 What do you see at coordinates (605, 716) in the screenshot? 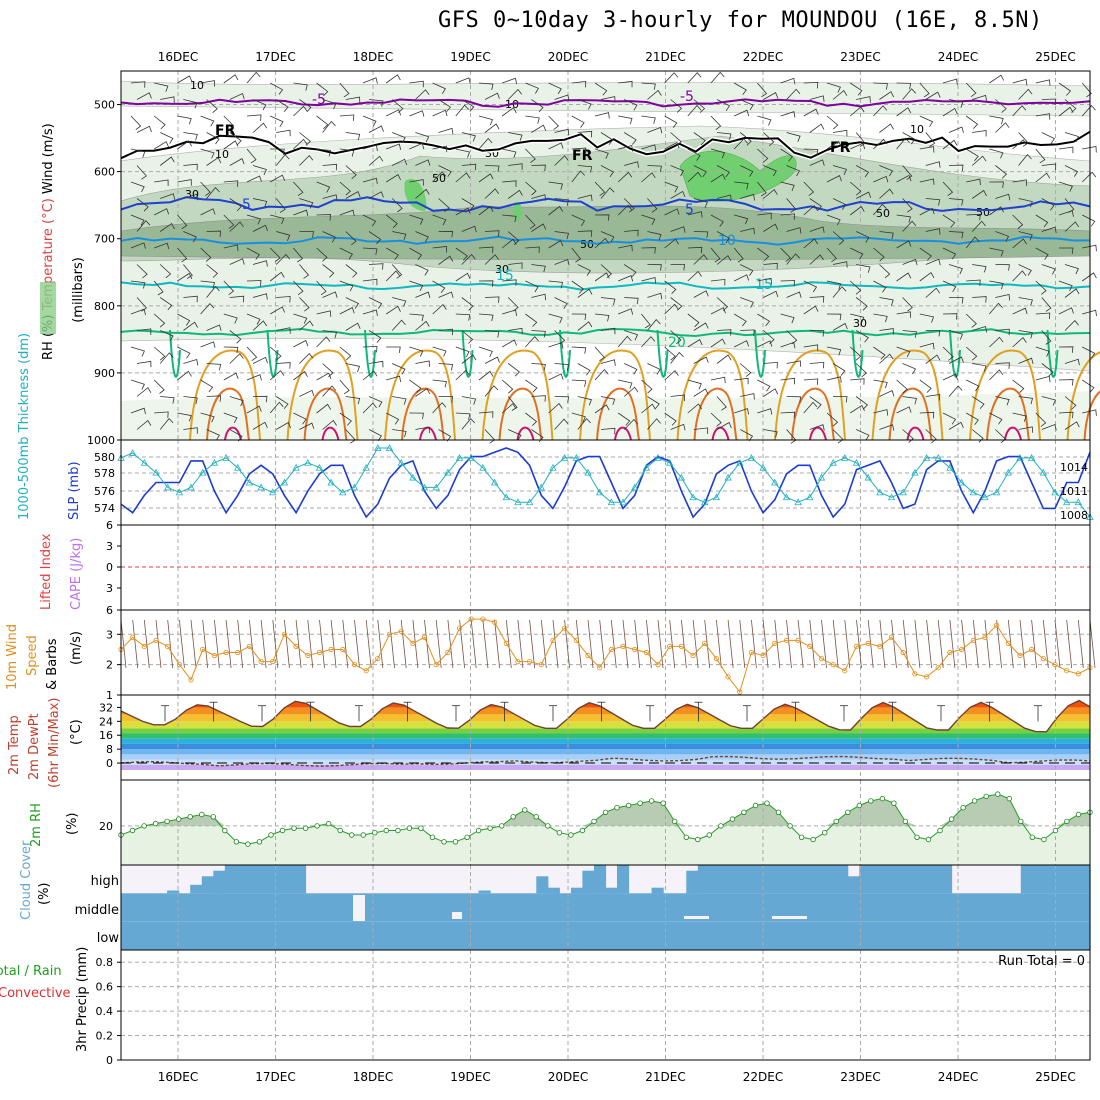
I see `temperature-line` at bounding box center [605, 716].